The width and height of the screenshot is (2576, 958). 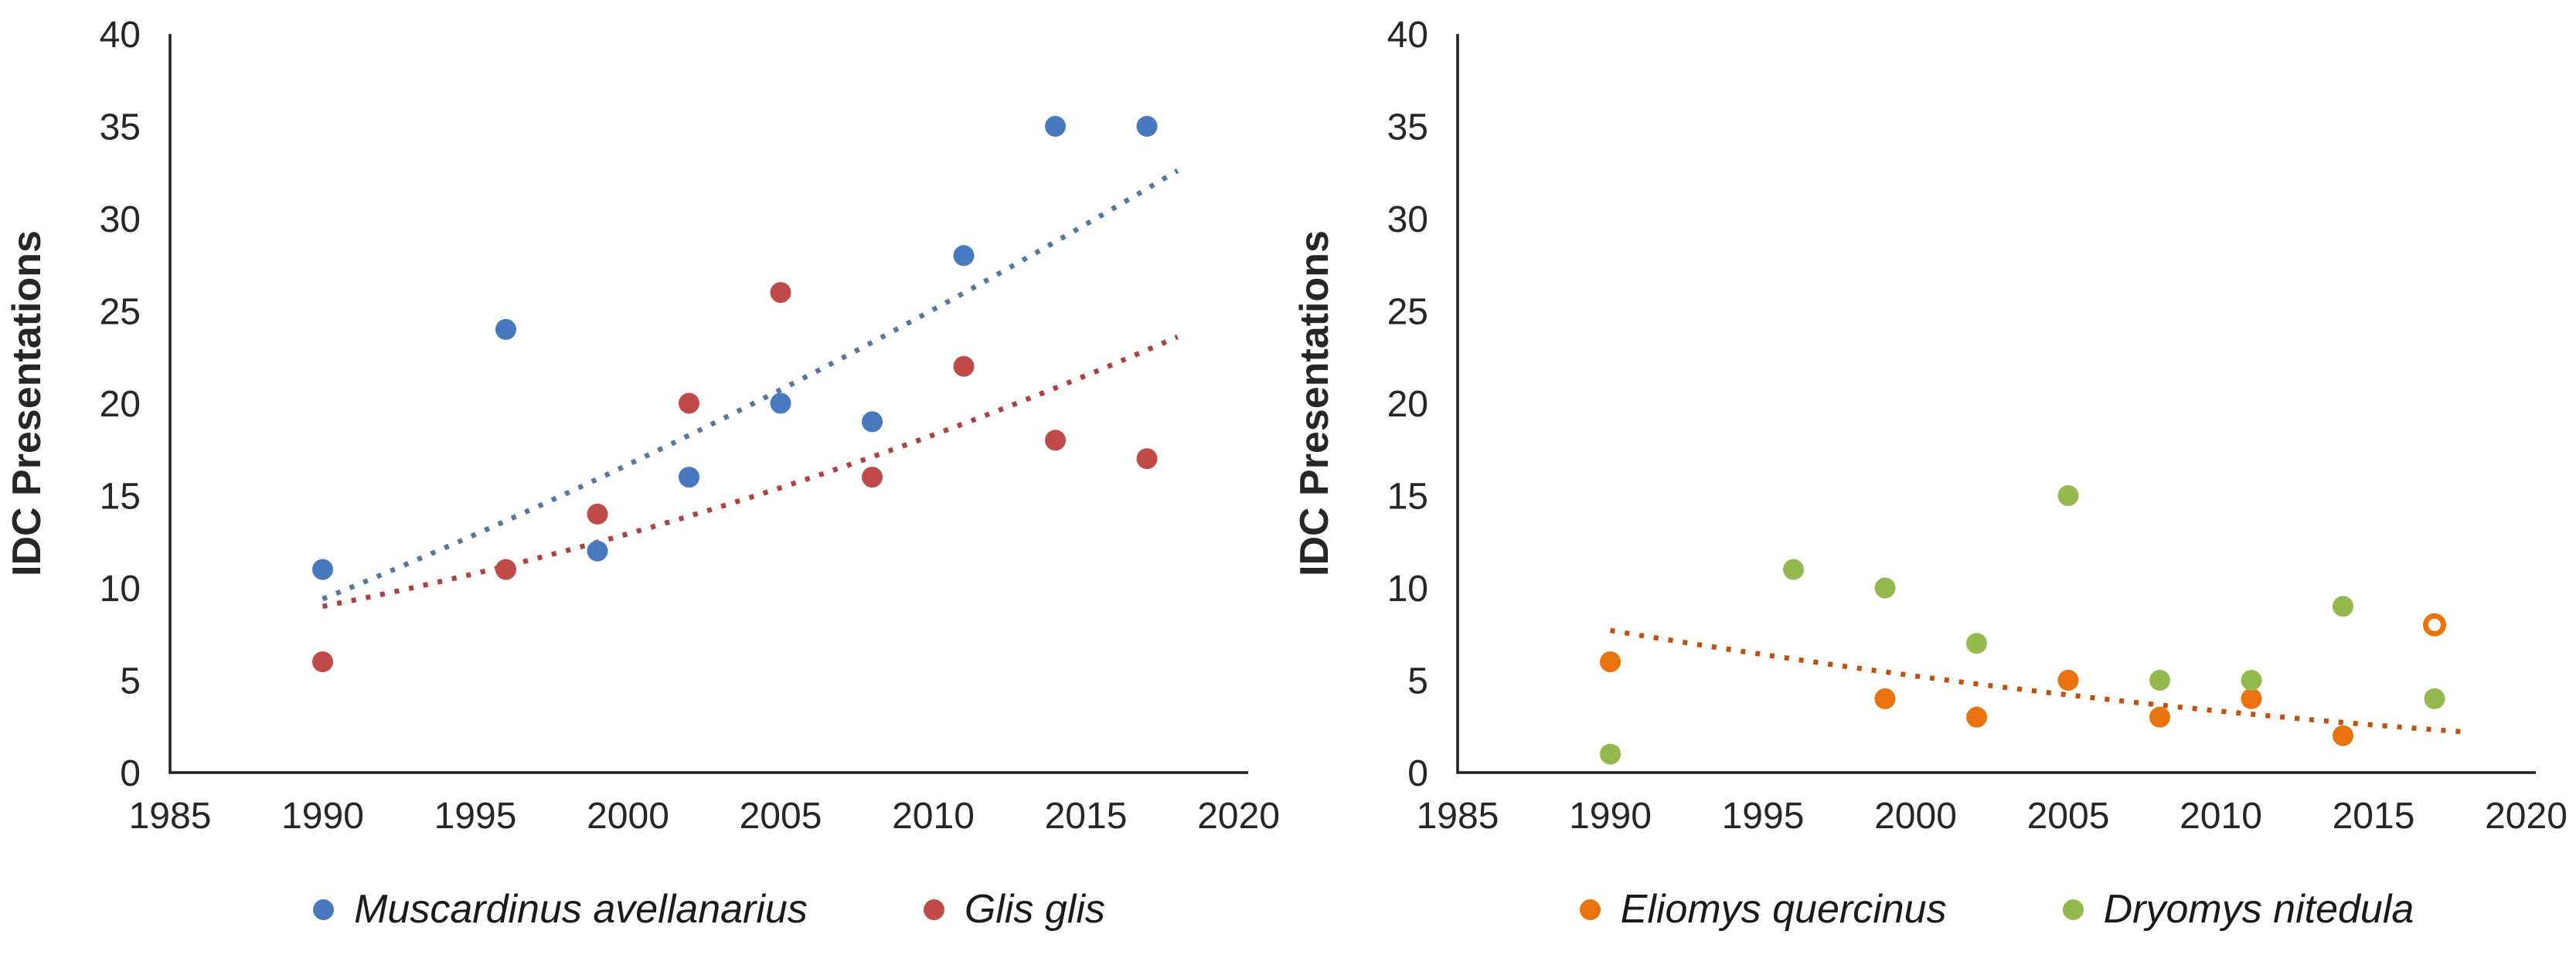 What do you see at coordinates (1997, 910) in the screenshot?
I see `legend-right: Eliomys quercinus Dryomys nitedula` at bounding box center [1997, 910].